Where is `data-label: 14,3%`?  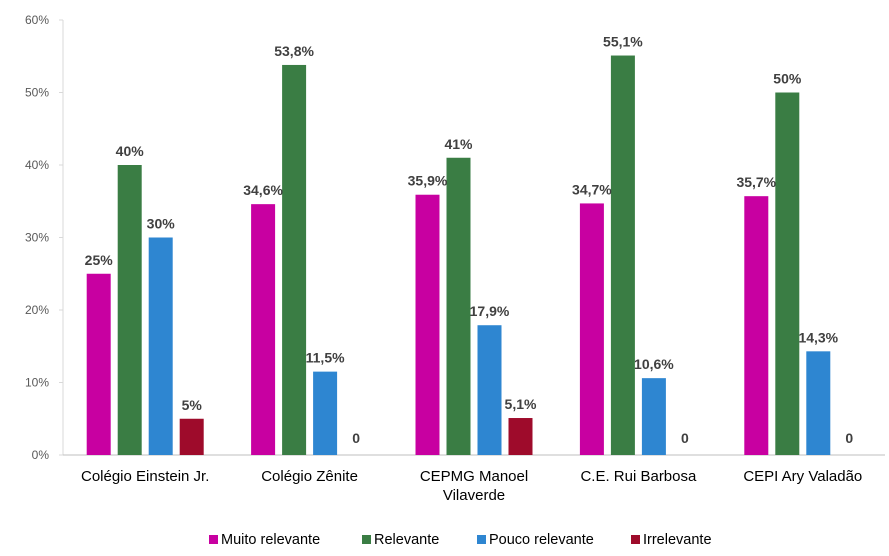
data-label: 14,3% is located at coordinates (818, 337).